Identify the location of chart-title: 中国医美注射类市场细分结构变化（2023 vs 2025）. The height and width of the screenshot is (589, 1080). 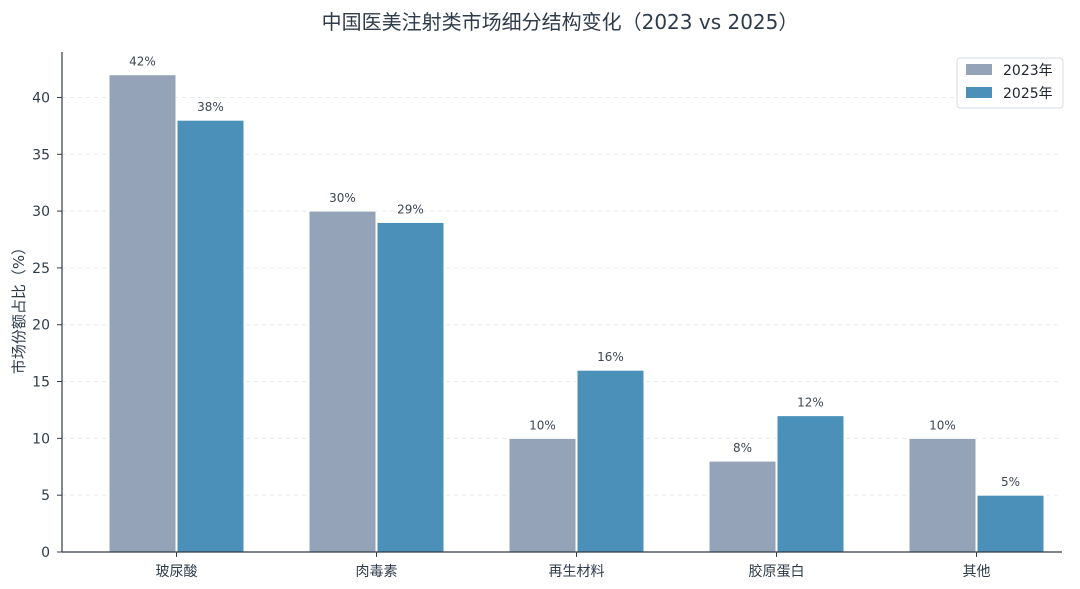
(560, 22).